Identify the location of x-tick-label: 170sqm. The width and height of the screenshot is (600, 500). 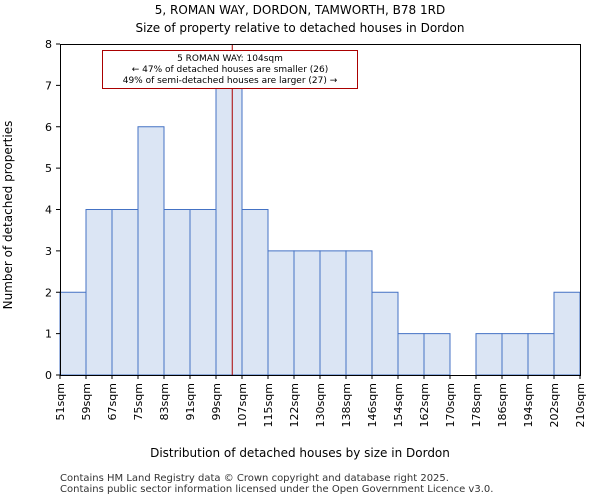
(450, 405).